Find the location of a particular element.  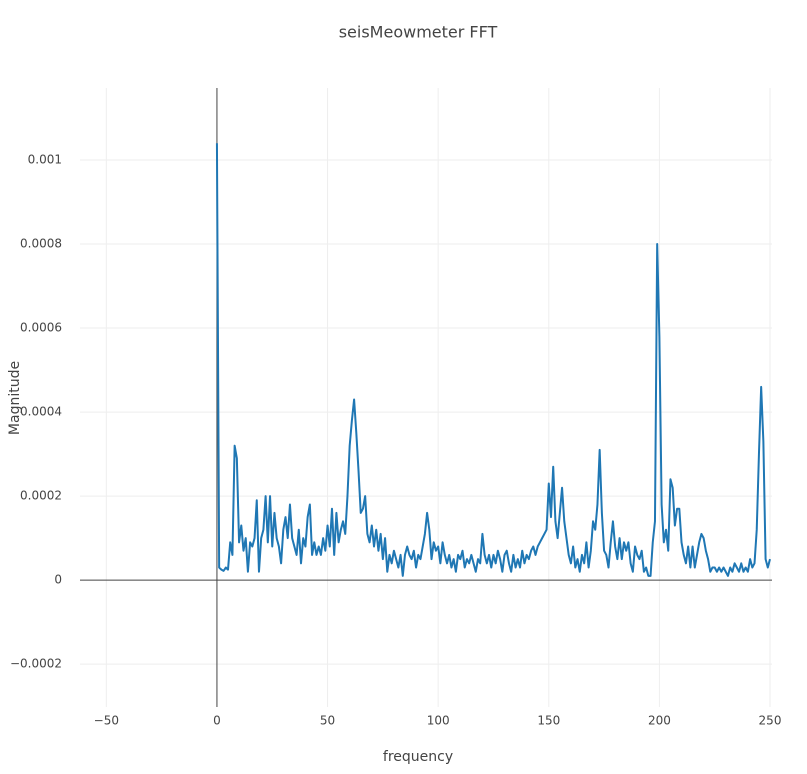

y-tick-label: 0.0008 is located at coordinates (41, 244).